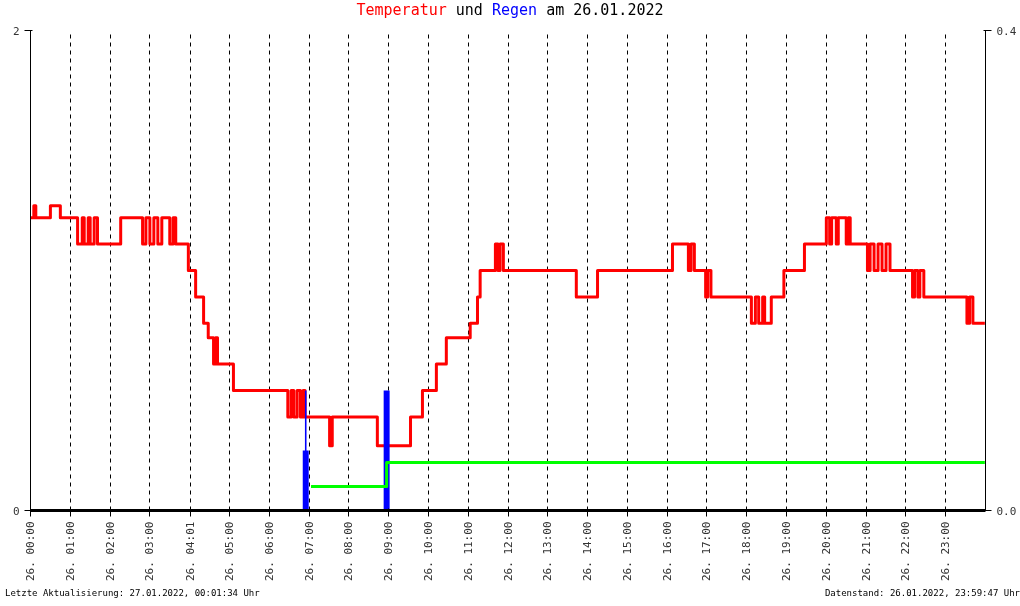  Describe the element at coordinates (946, 551) in the screenshot. I see `x-tick-label: 26. 23:00` at that location.